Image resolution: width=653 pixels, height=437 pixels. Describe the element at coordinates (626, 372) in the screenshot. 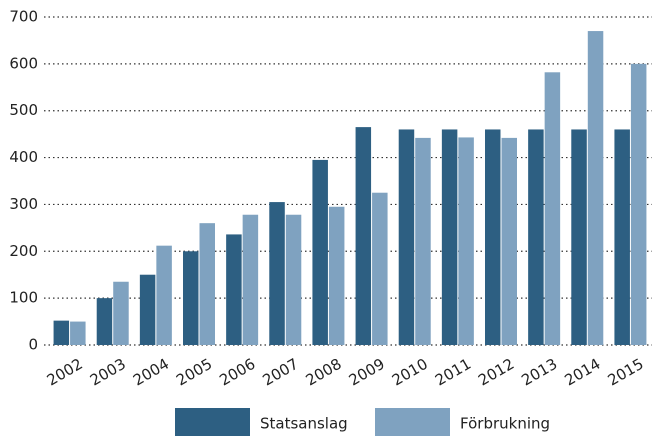

I see `x-tick-label: 2015` at that location.